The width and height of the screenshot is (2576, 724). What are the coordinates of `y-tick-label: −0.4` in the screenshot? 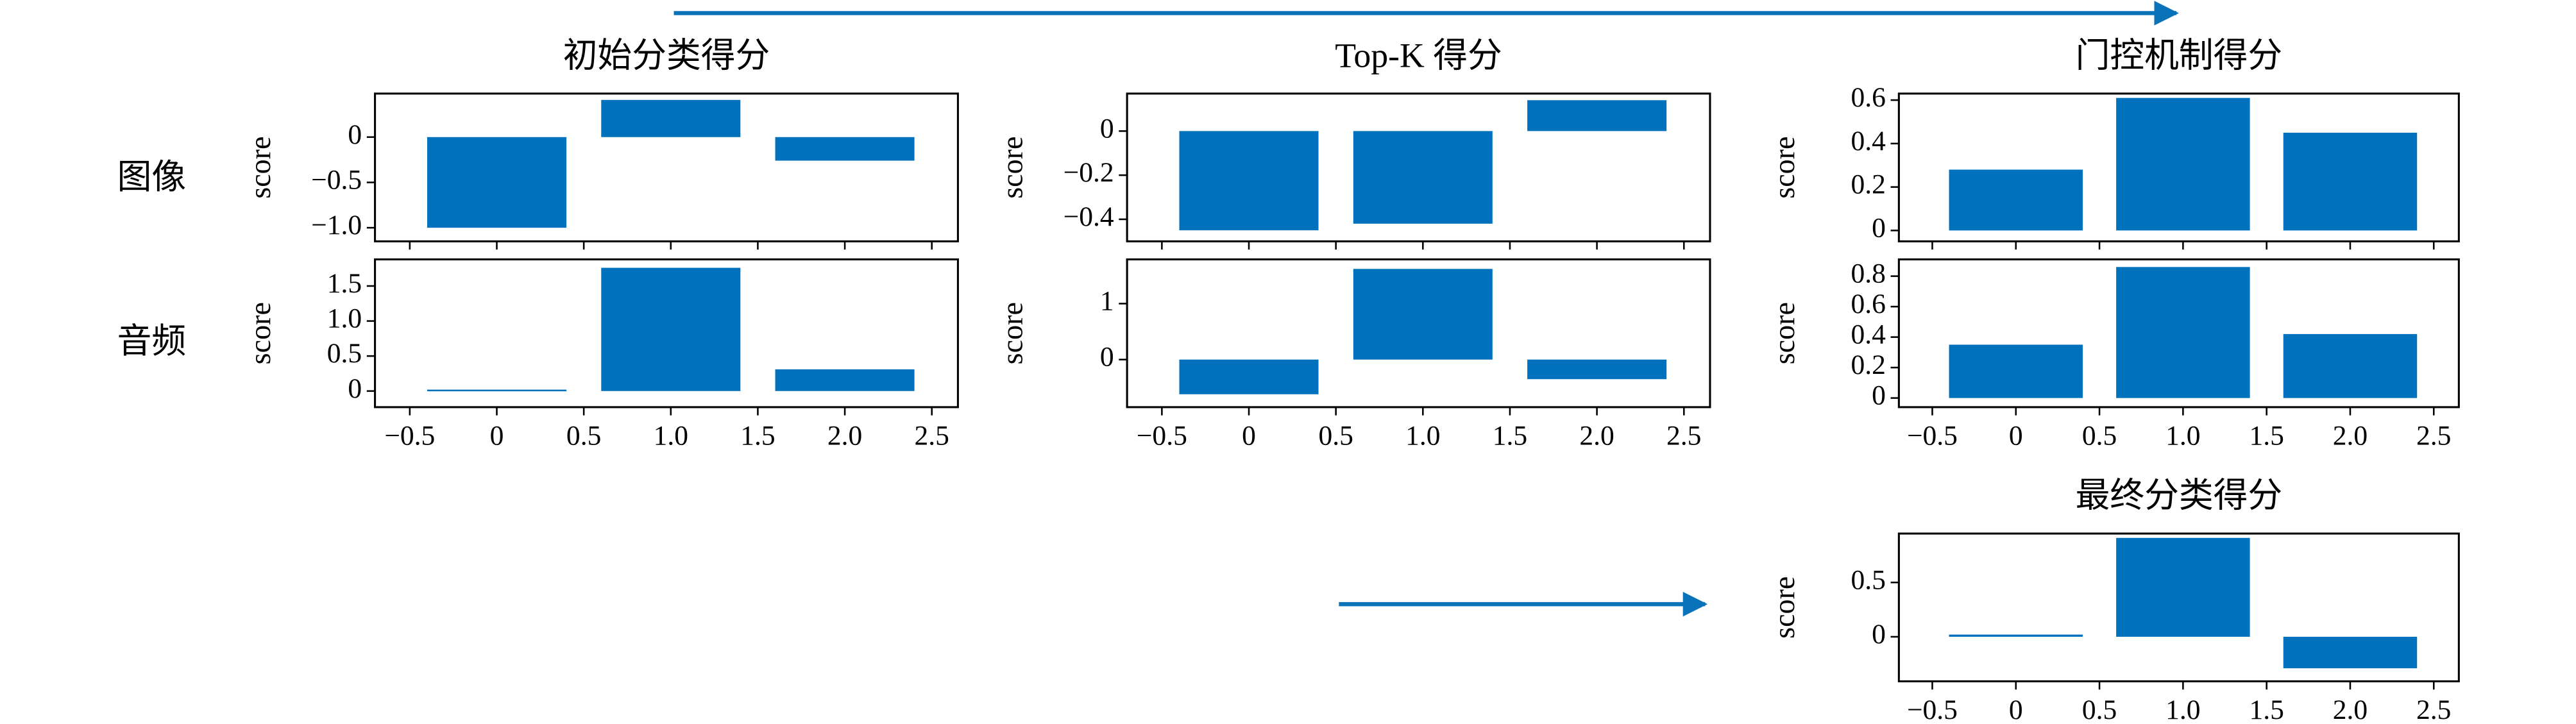 It's located at (1088, 217).